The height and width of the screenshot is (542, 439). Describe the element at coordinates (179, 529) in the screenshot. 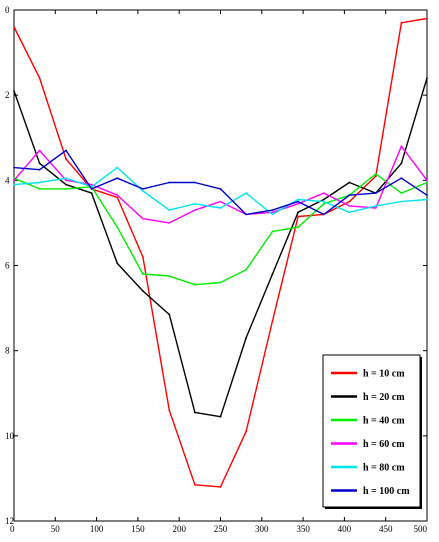

I see `x-tick-label: 200` at that location.